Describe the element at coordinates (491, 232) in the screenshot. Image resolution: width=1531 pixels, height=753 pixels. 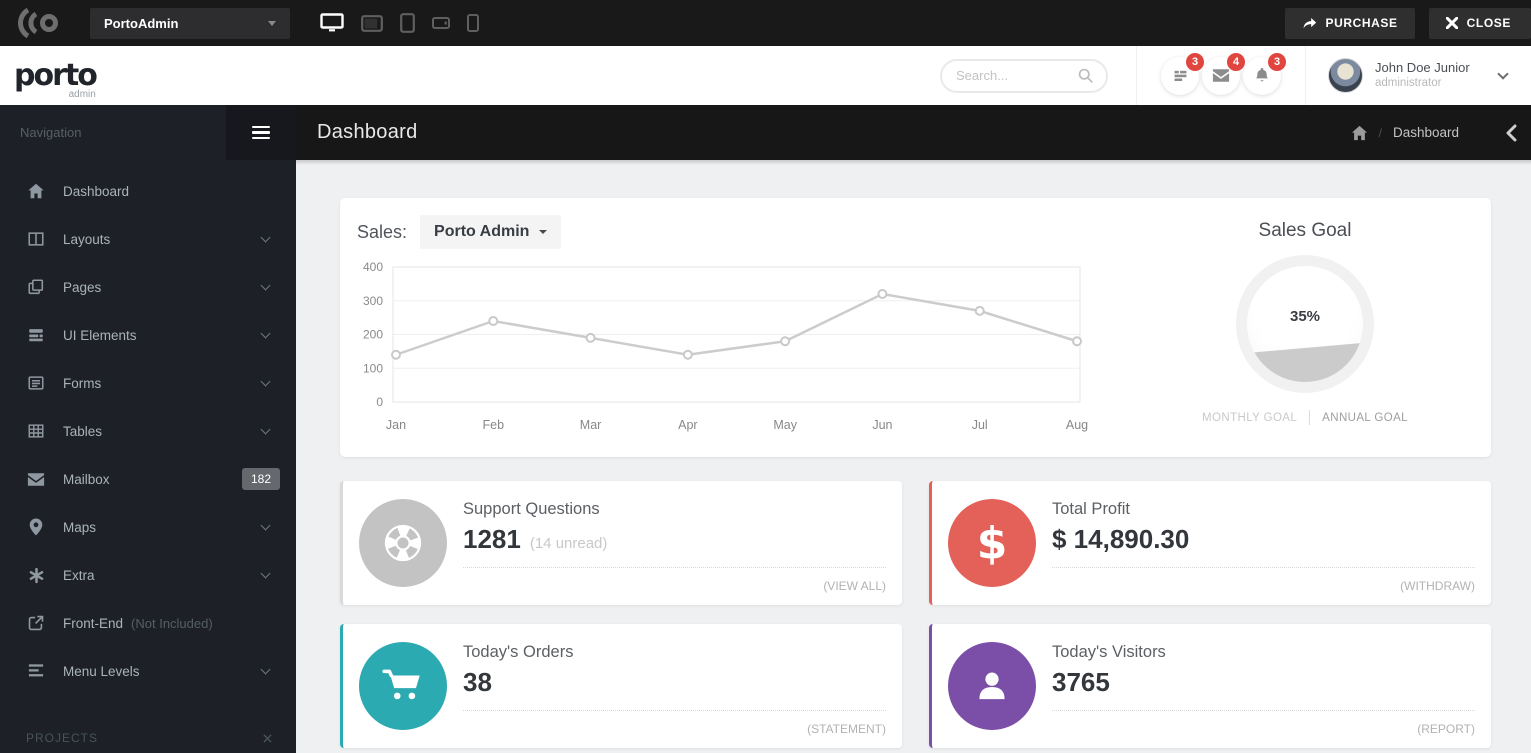
I see `sales-source-select: Porto Admin` at that location.